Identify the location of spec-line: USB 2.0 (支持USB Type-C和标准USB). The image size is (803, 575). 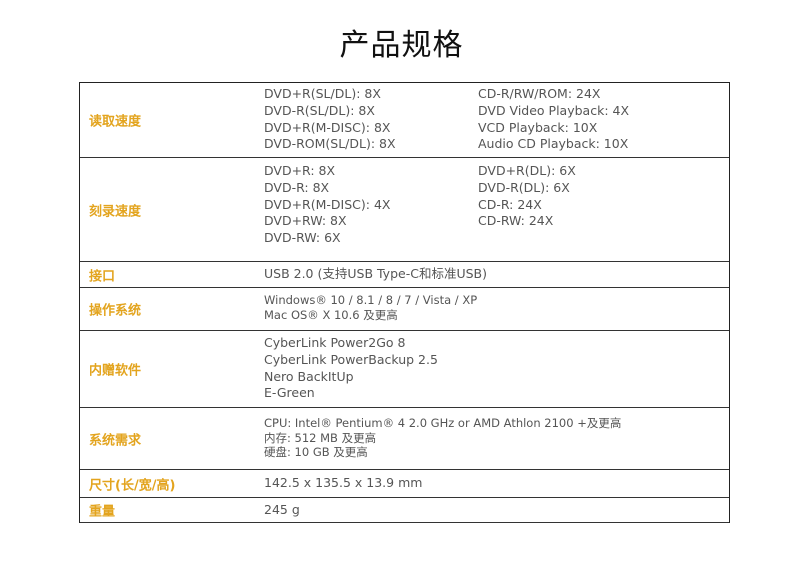
(375, 273).